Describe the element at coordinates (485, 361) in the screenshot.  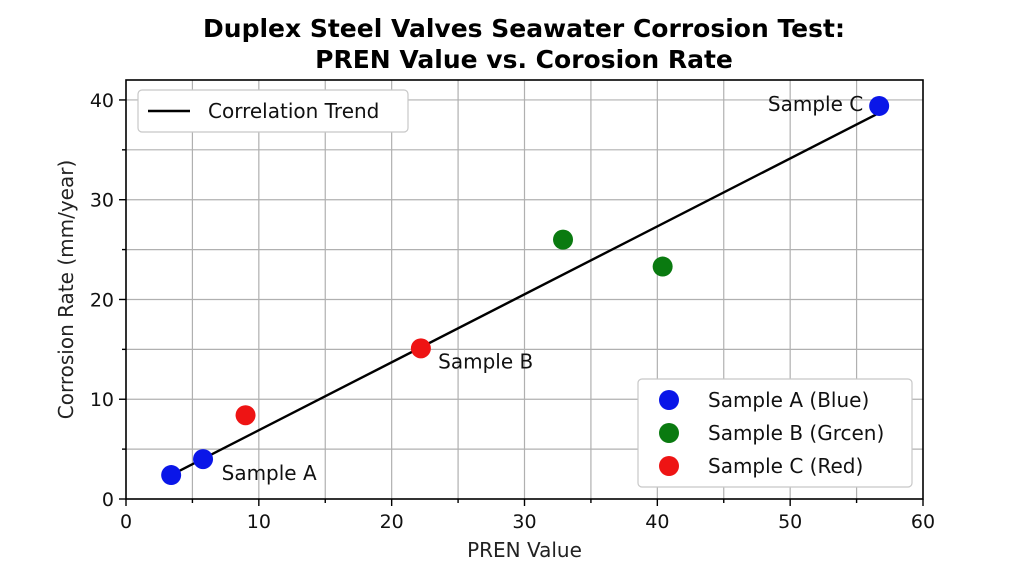
I see `annotation-2: Sample B` at that location.